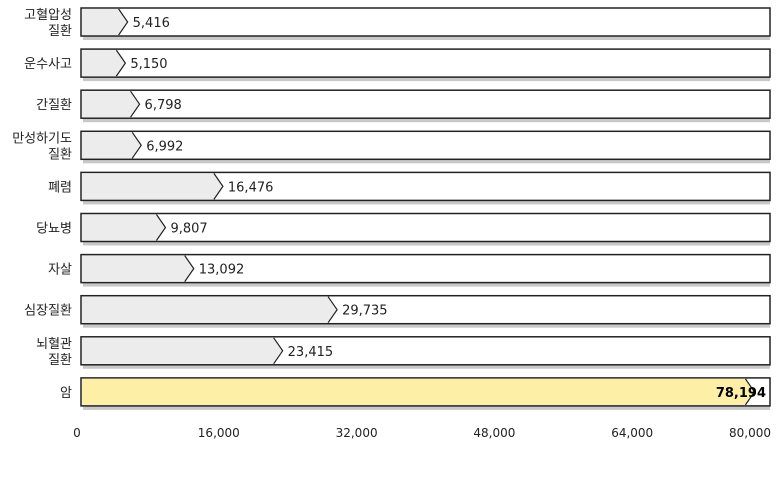 The width and height of the screenshot is (778, 485). What do you see at coordinates (42, 138) in the screenshot?
I see `category-label-line: 만성하기도` at bounding box center [42, 138].